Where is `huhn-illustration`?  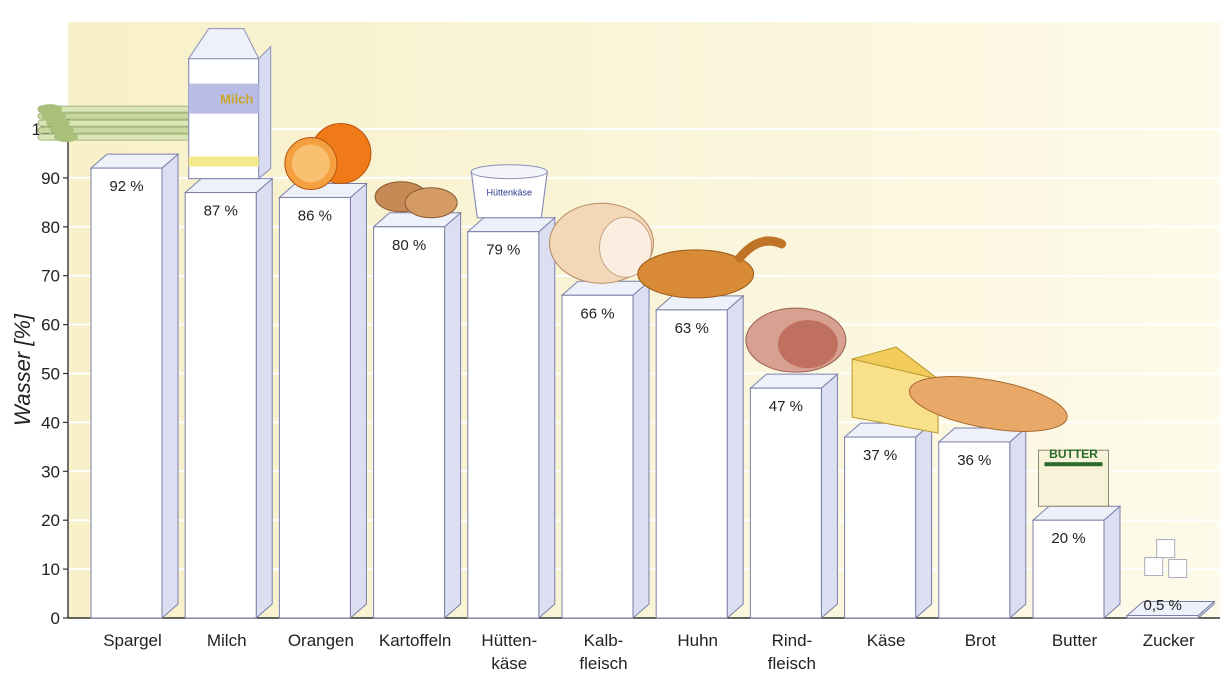 huhn-illustration is located at coordinates (712, 267).